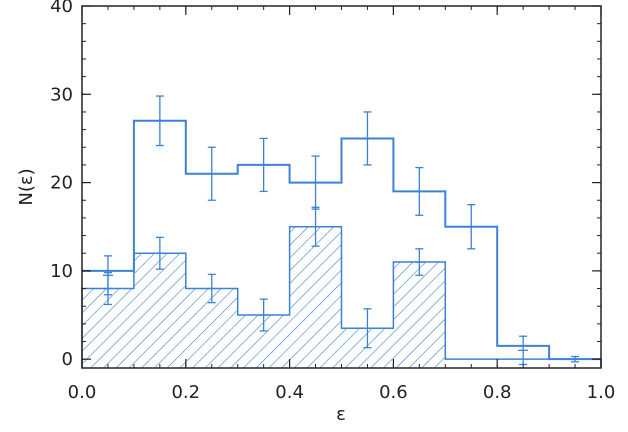 The height and width of the screenshot is (432, 628). What do you see at coordinates (341, 414) in the screenshot?
I see `x-axis-label: ε` at bounding box center [341, 414].